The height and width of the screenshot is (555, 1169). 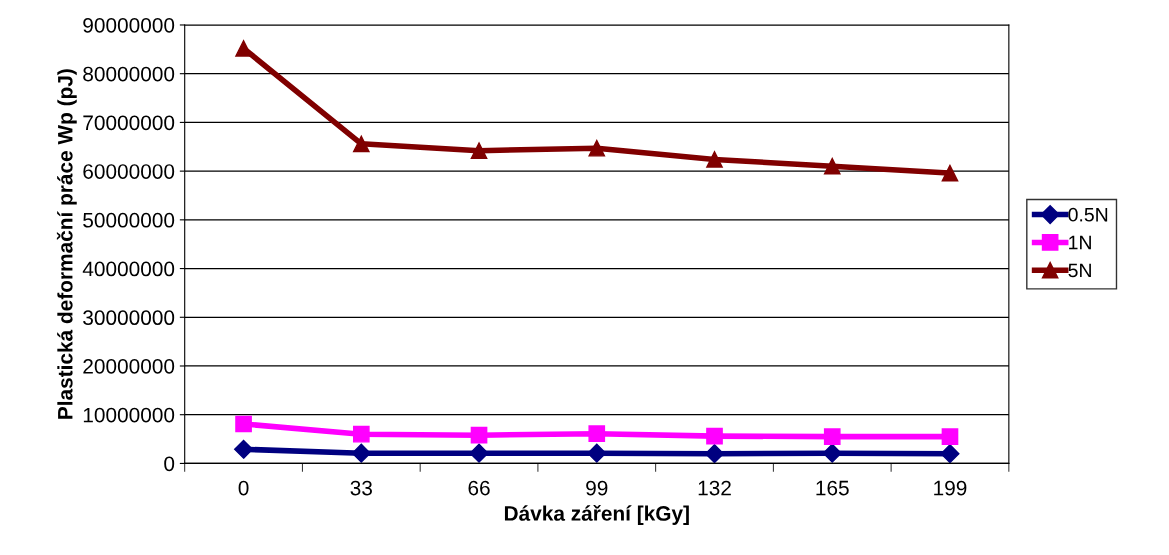 I want to click on y-tick-label: 90000000, so click(x=129, y=25).